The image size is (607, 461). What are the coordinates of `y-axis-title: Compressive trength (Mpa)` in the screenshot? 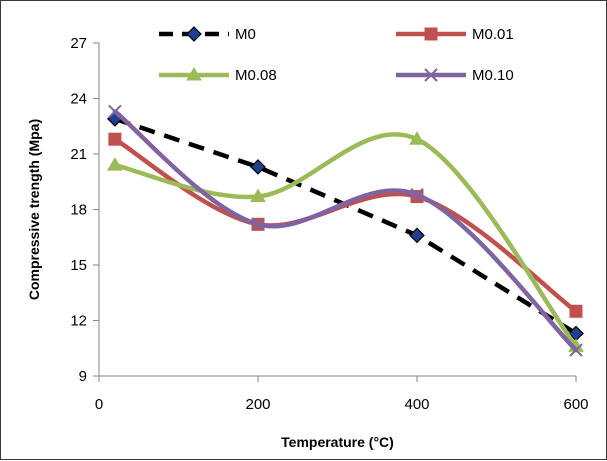 It's located at (34, 209).